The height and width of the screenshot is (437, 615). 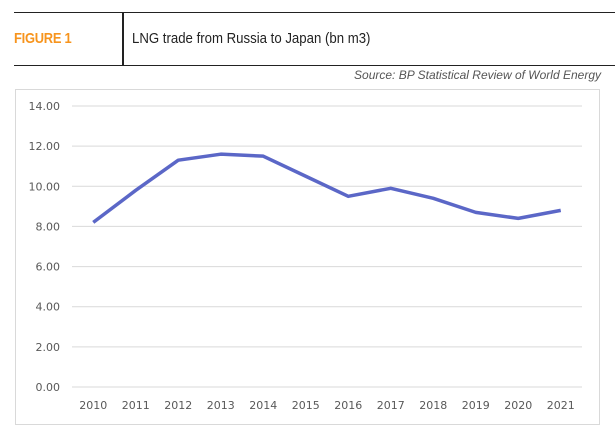 What do you see at coordinates (43, 38) in the screenshot?
I see `figure-label: FIGURE 1` at bounding box center [43, 38].